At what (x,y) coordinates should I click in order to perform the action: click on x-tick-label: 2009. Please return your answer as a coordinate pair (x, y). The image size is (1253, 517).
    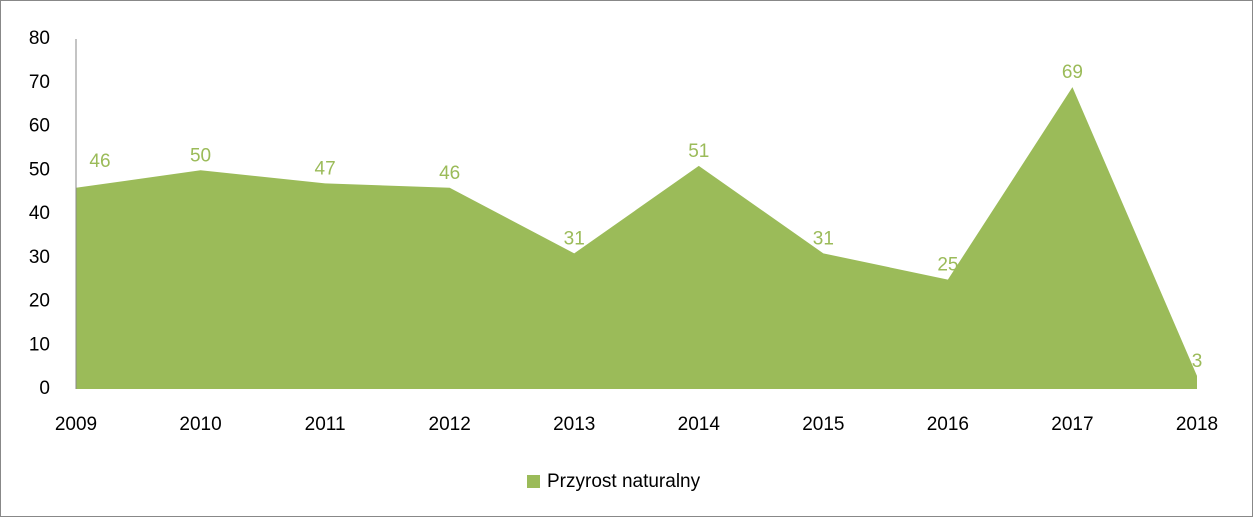
    Looking at the image, I should click on (76, 424).